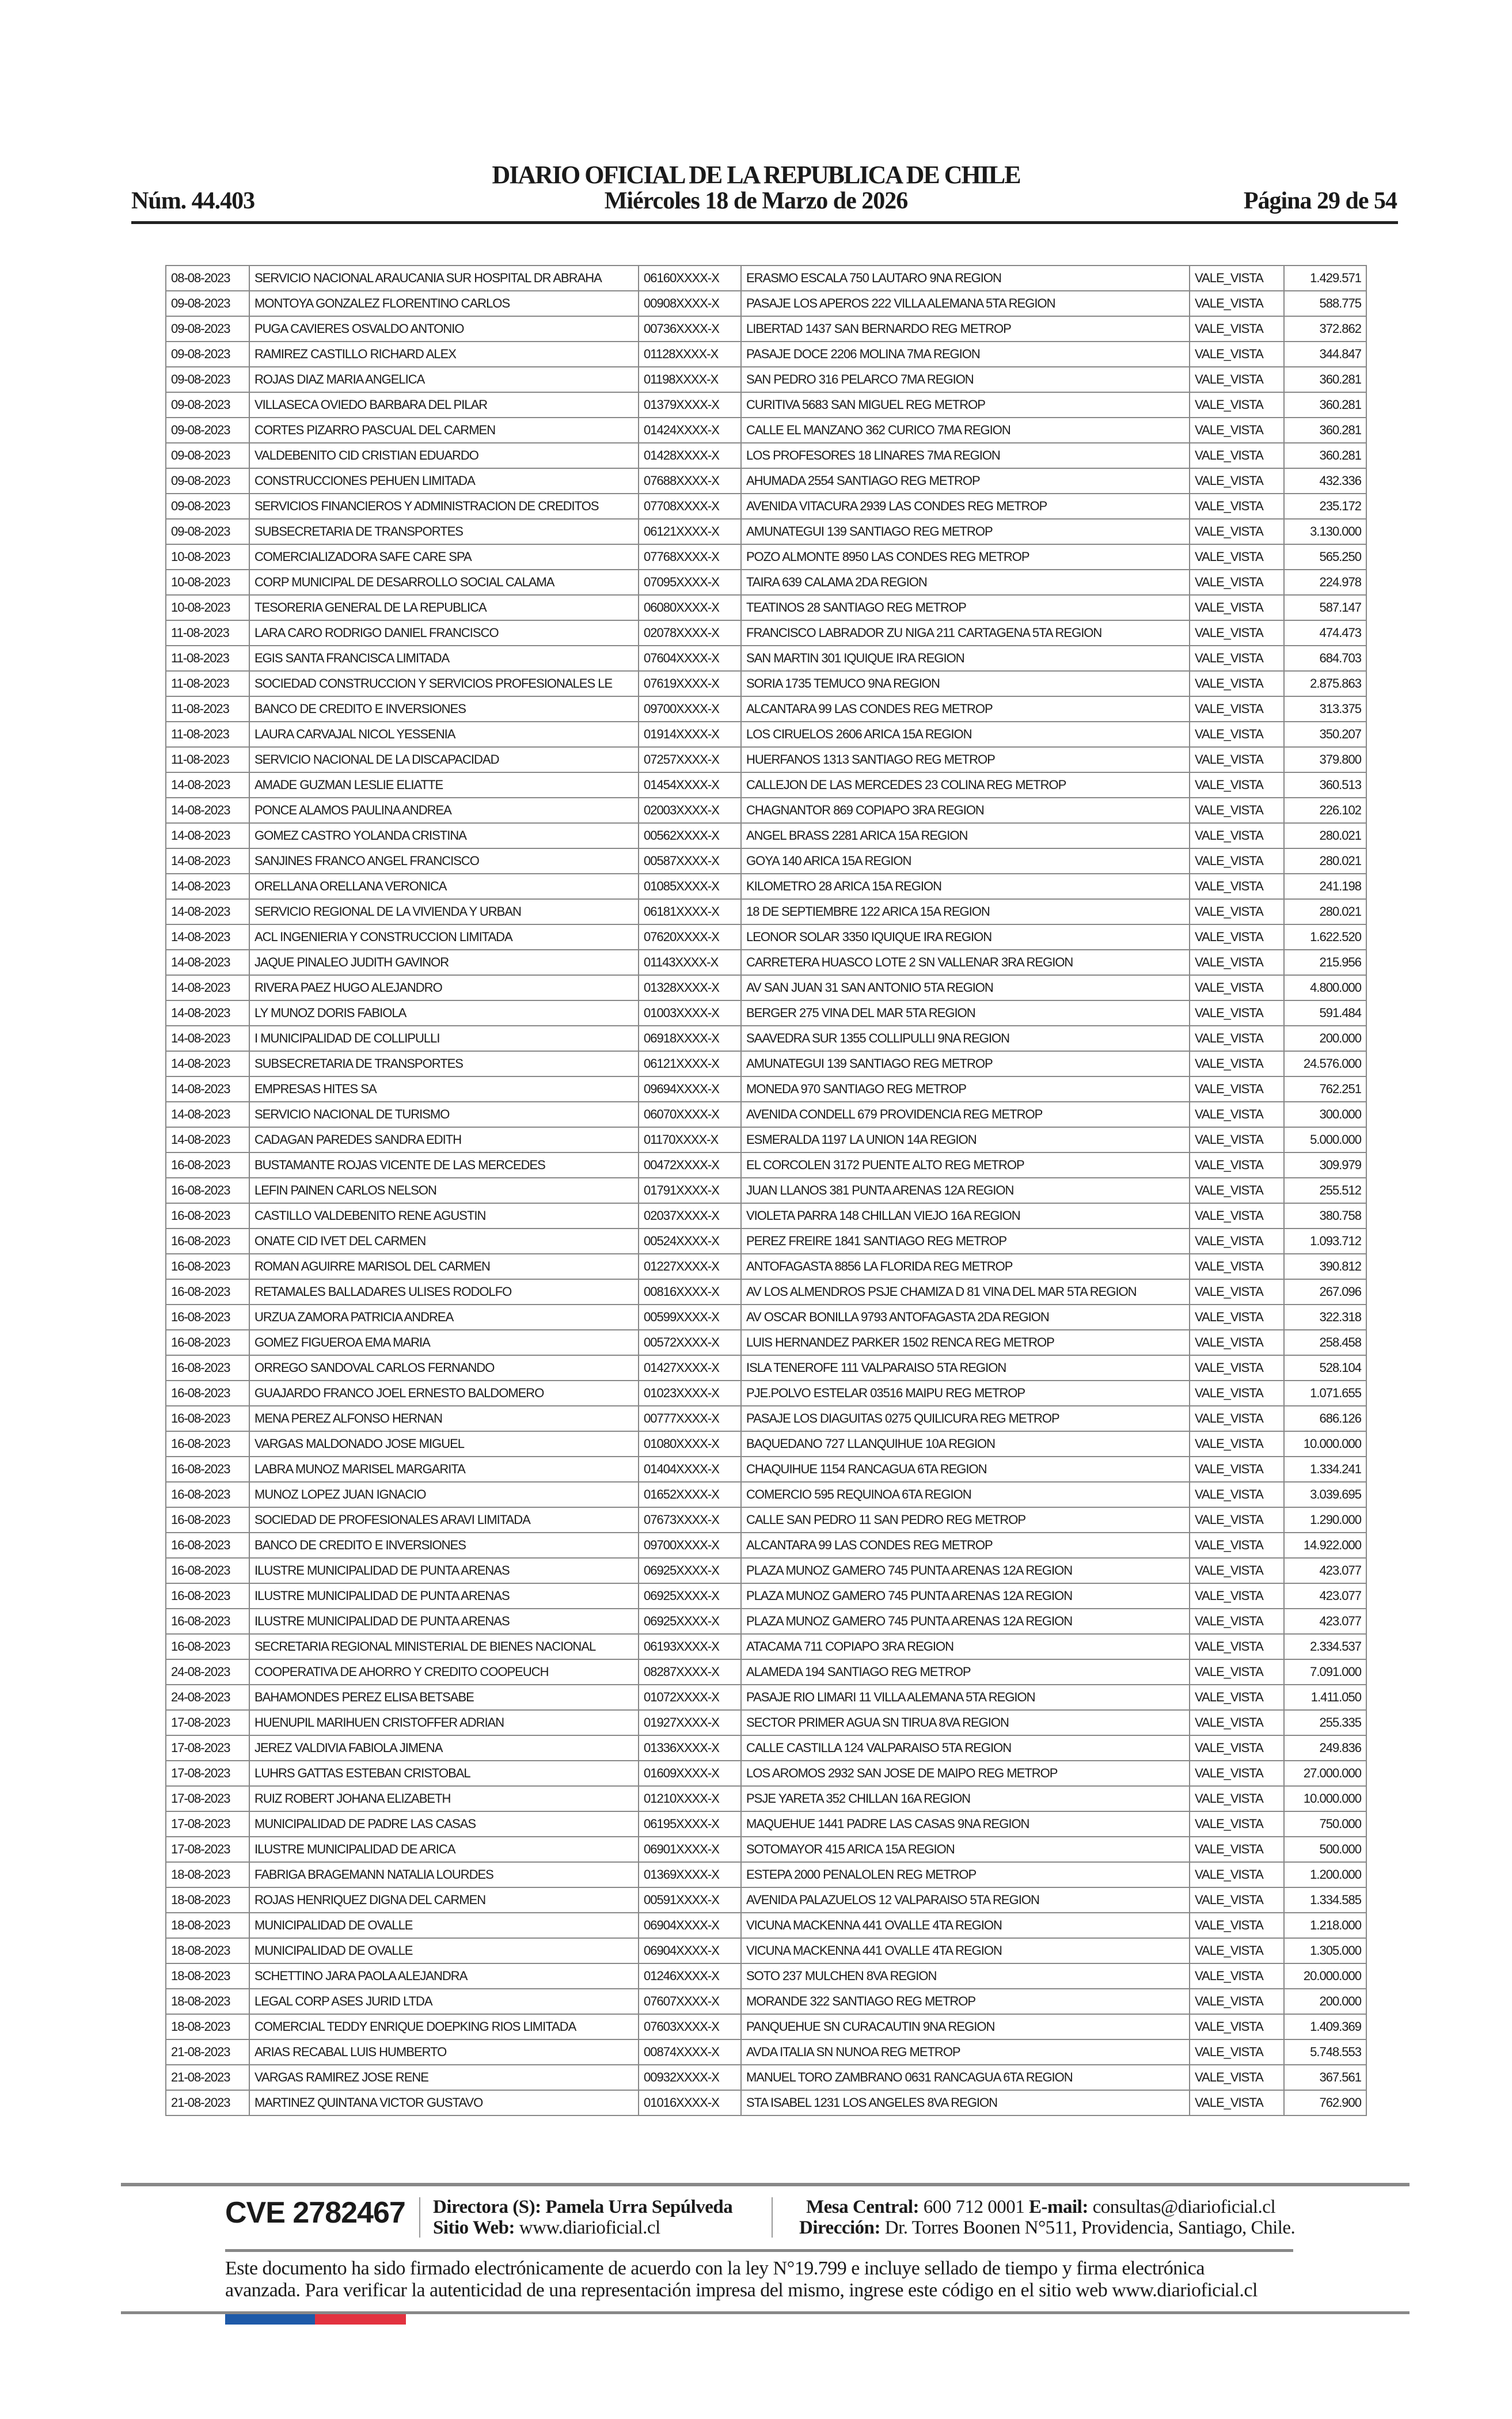 This screenshot has height=2419, width=1512. What do you see at coordinates (965, 1520) in the screenshot?
I see `address-cell: CALLE SAN PEDRO 11 SAN PEDRO REG METROP` at bounding box center [965, 1520].